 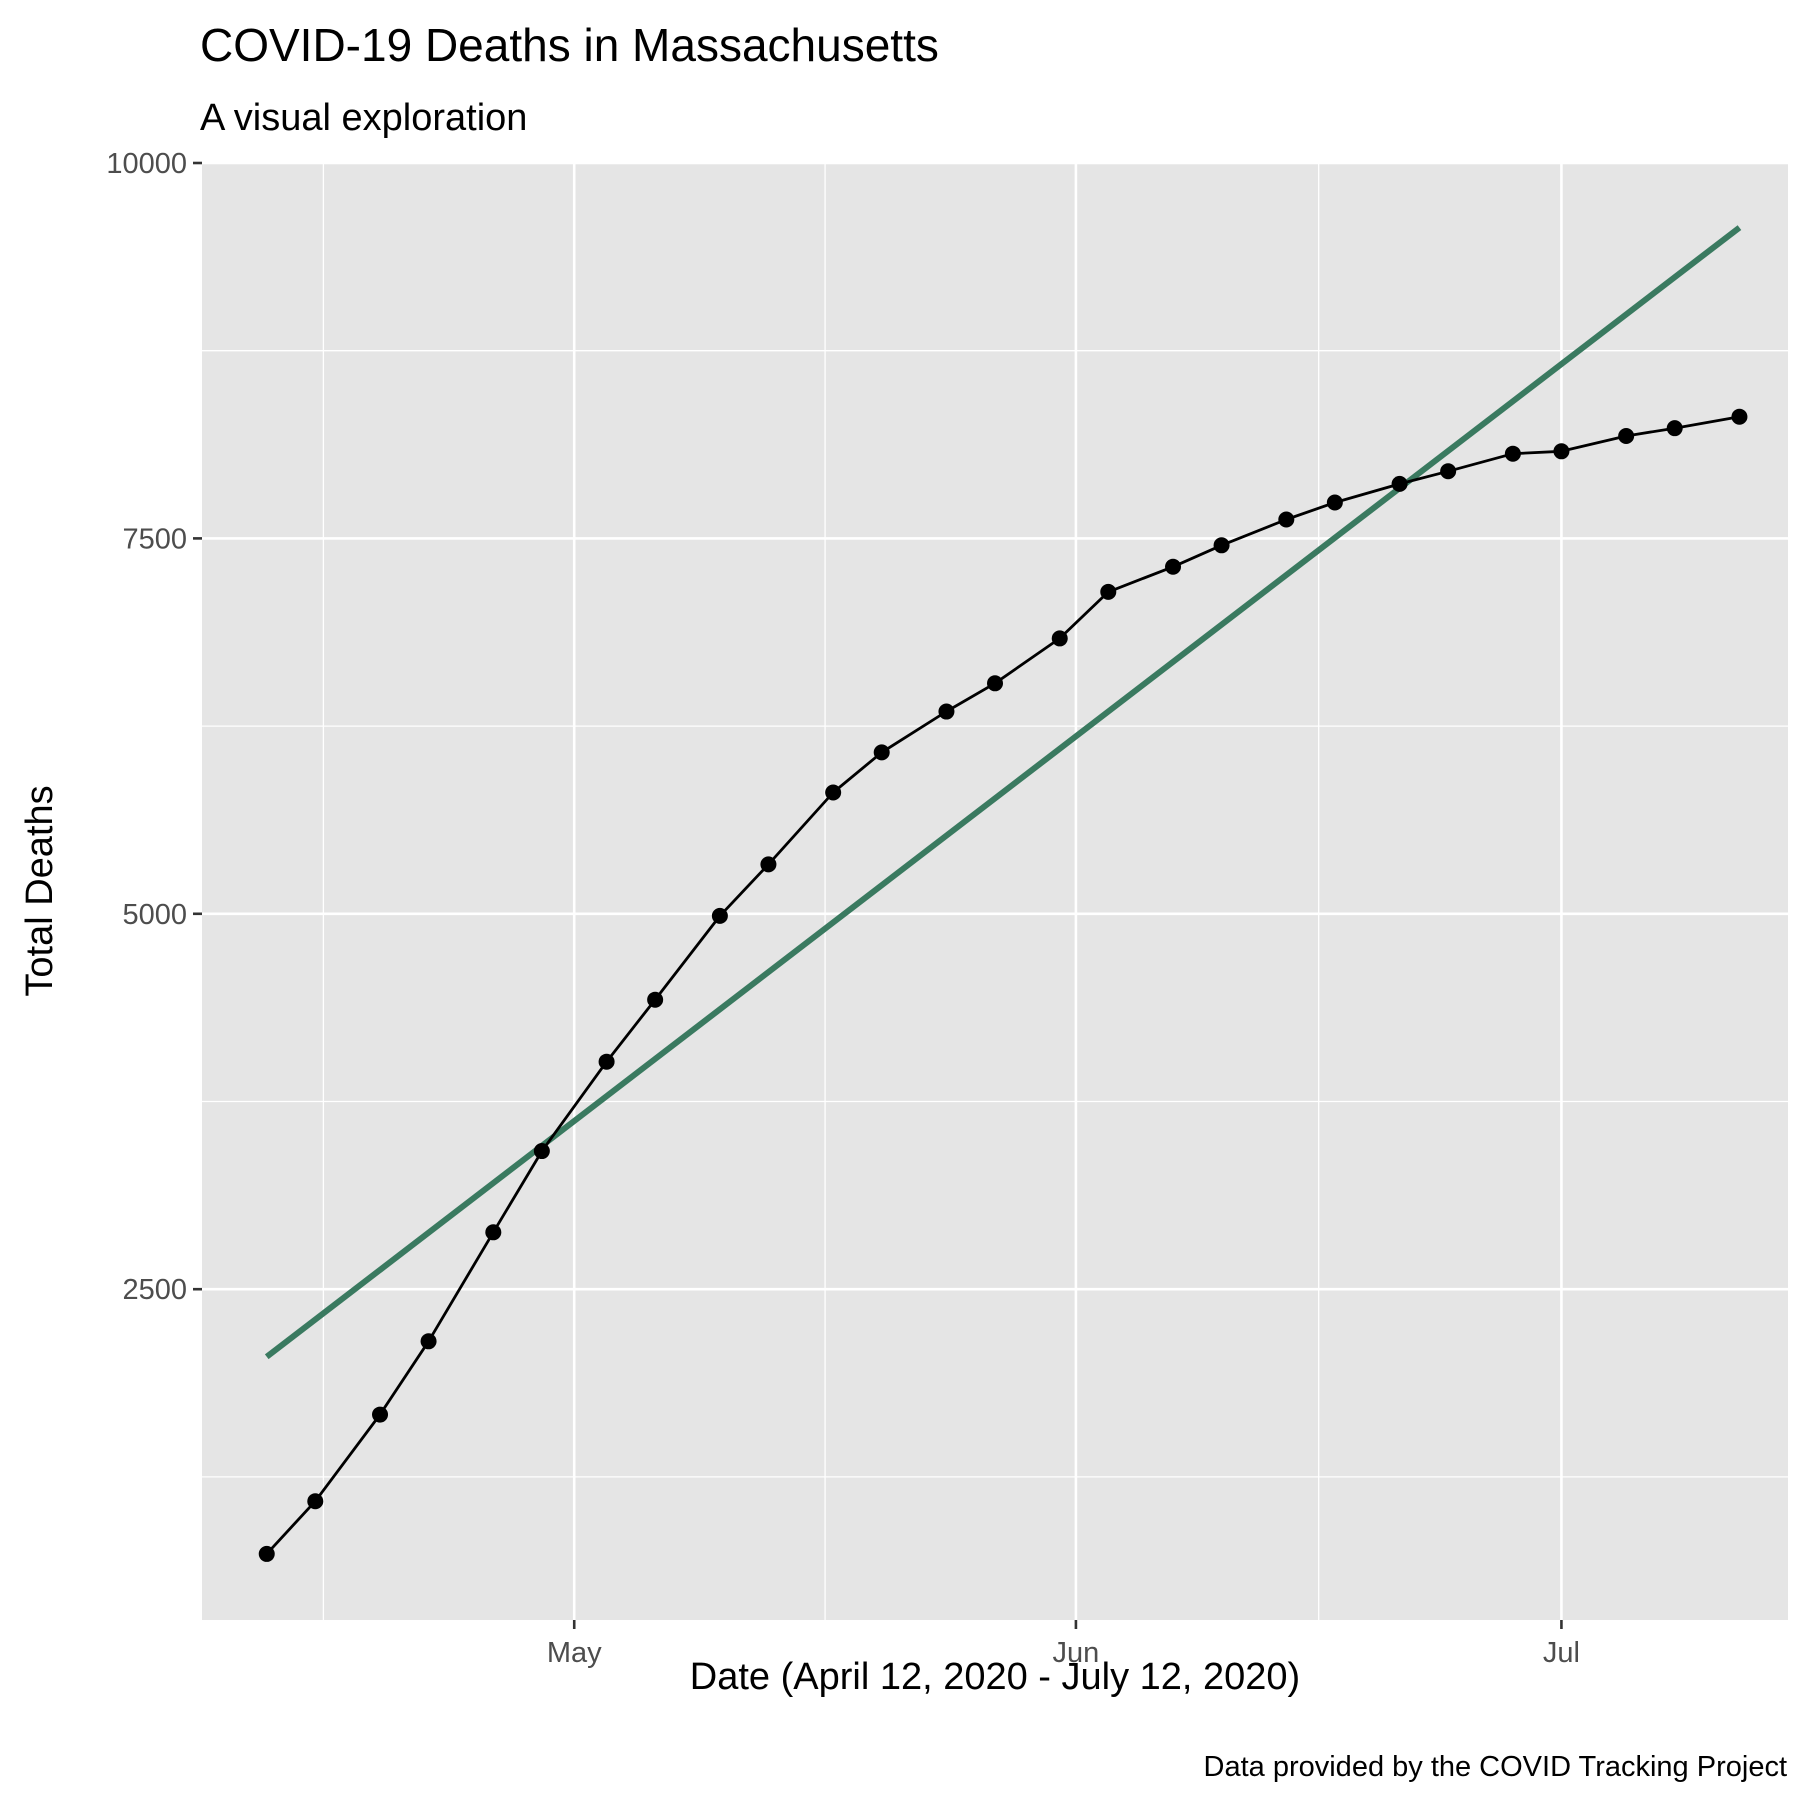 What do you see at coordinates (574, 1653) in the screenshot?
I see `x-tick-label: May` at bounding box center [574, 1653].